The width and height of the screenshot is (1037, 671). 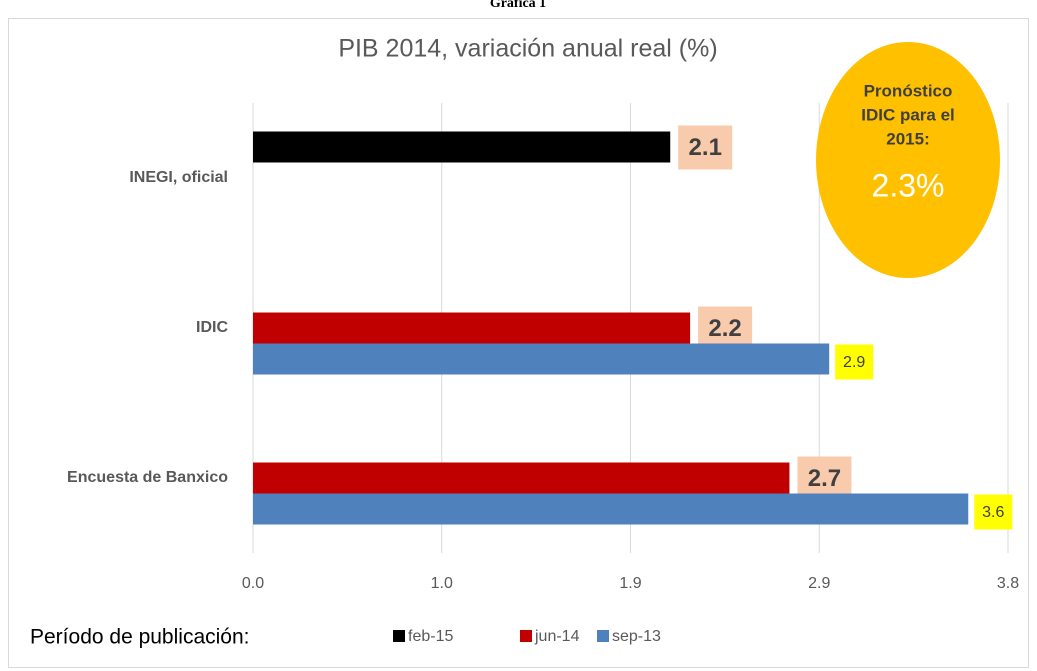 I want to click on legend-label: sep-13, so click(x=636, y=636).